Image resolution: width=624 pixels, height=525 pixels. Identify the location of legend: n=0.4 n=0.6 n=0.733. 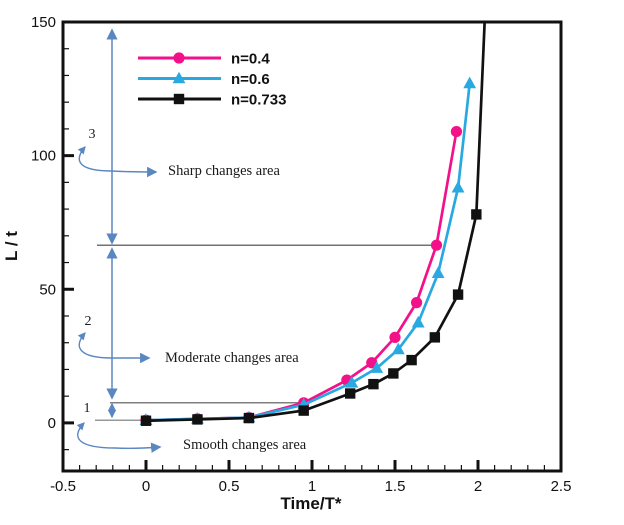
(212, 80).